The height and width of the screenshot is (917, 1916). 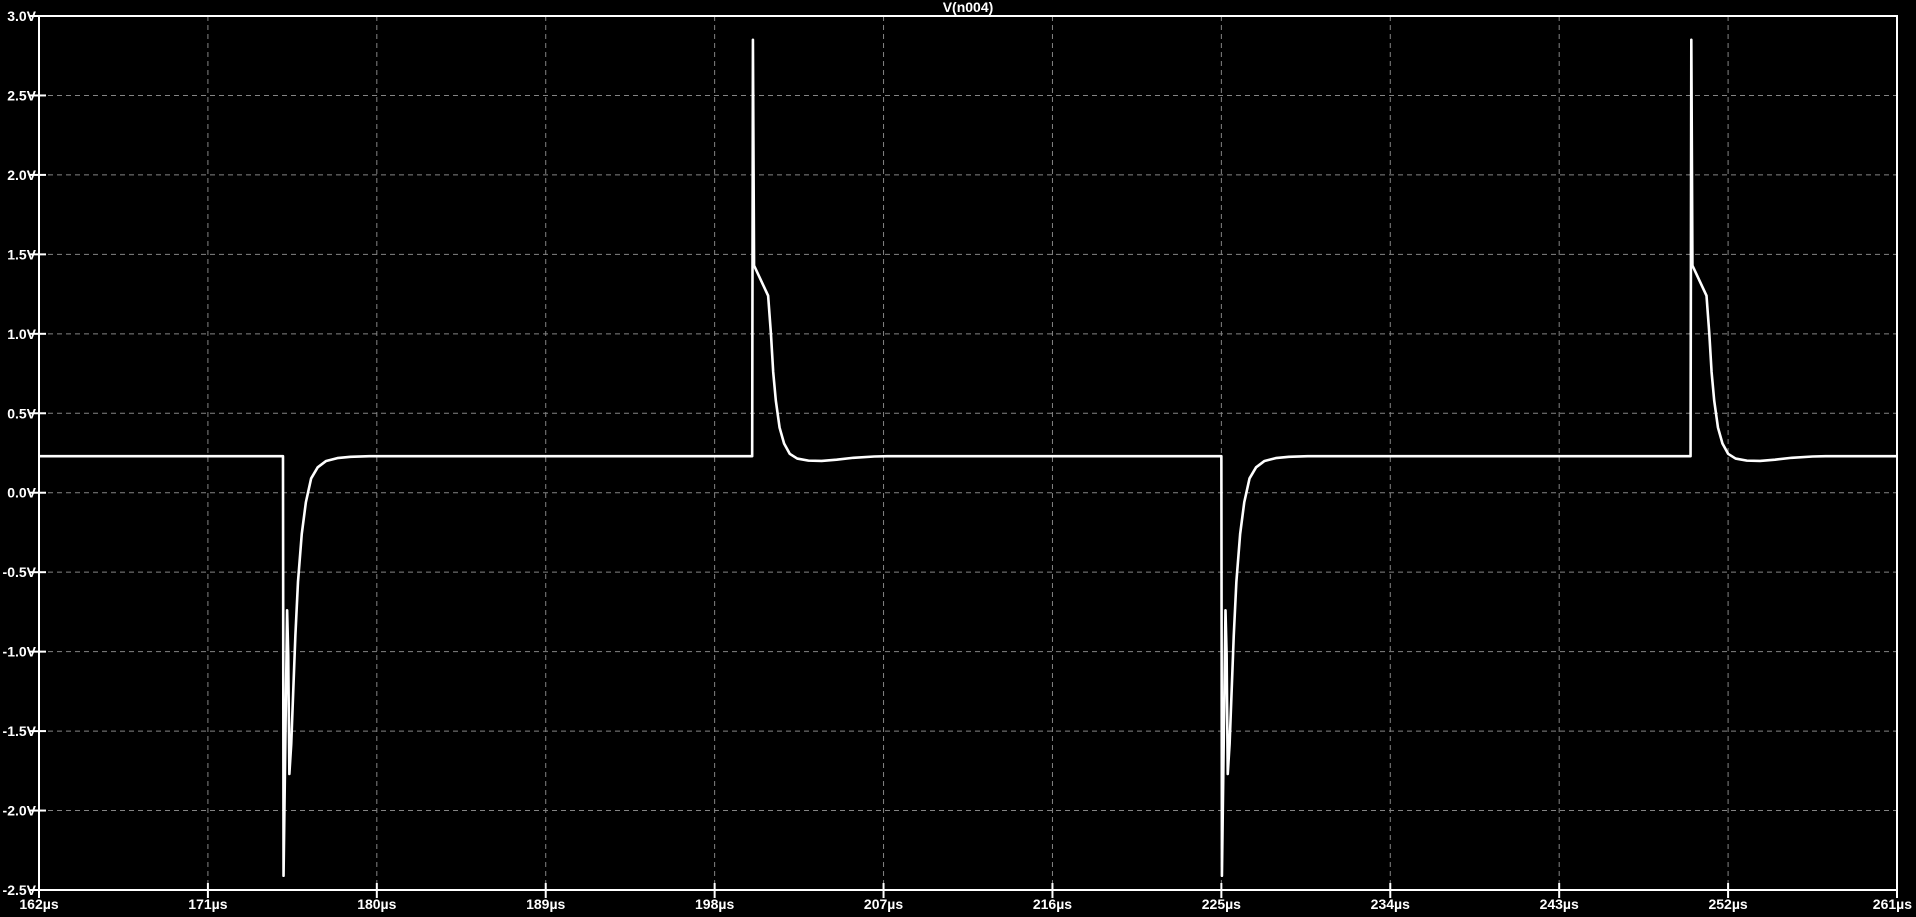 I want to click on x-tick-label: 225µs, so click(x=1221, y=904).